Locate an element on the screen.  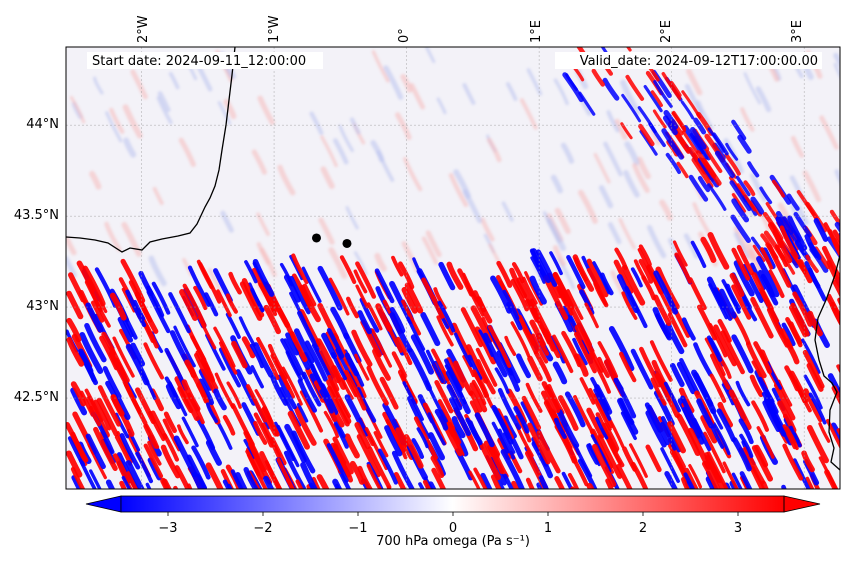
start-date-label: Start date: 2024-09-11_12:00:00 is located at coordinates (199, 61).